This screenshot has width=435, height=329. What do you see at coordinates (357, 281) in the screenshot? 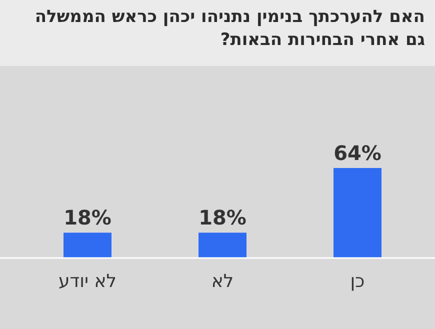
I see `x-tick-label: כן` at bounding box center [357, 281].